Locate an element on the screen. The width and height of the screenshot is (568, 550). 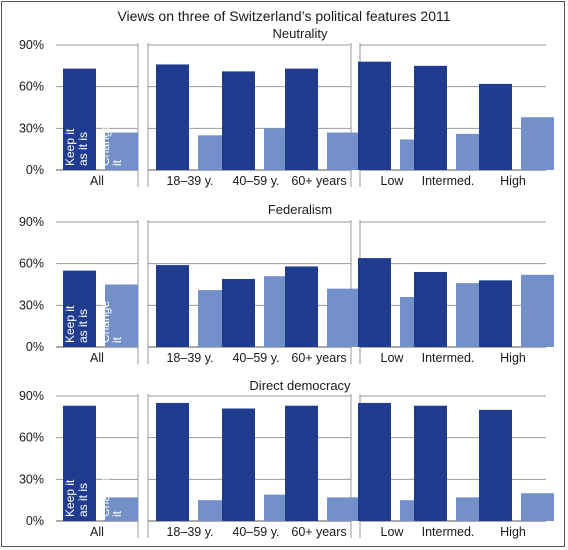
panel-subtitle: Direct democracy is located at coordinates (300, 385).